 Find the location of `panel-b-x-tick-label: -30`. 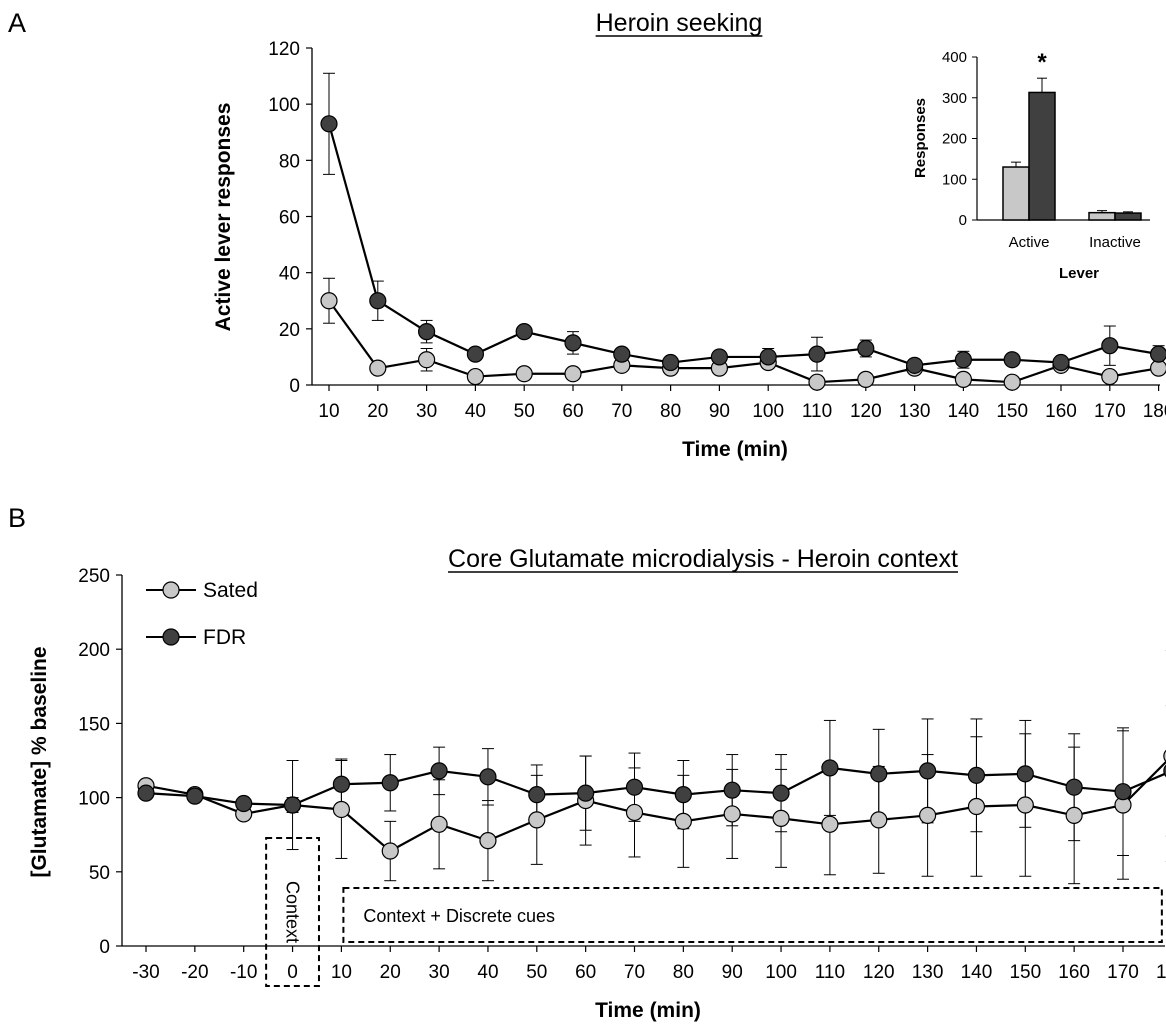

panel-b-x-tick-label: -30 is located at coordinates (145, 972).